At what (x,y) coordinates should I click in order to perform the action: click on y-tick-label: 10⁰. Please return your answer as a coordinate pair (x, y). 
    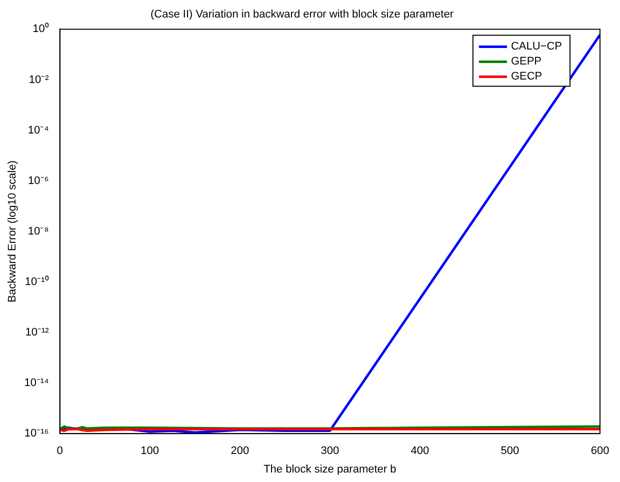
    Looking at the image, I should click on (40, 29).